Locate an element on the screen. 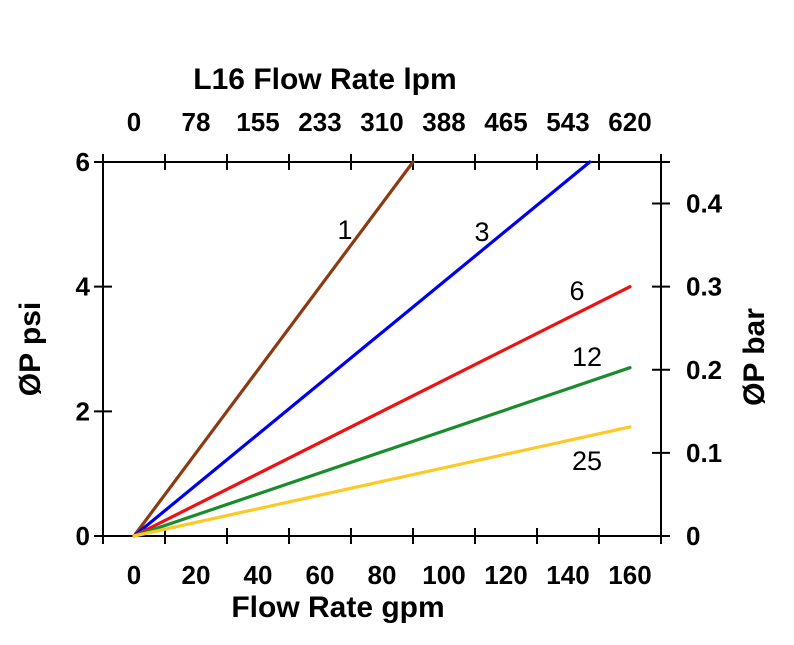  left-axis-tick-label: 0 is located at coordinates (83, 536).